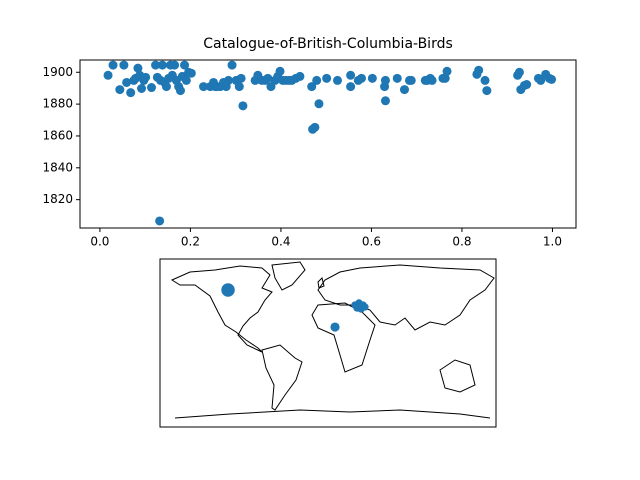  What do you see at coordinates (328, 44) in the screenshot?
I see `chart-title: Catalogue-of-British-Columbia-Birds` at bounding box center [328, 44].